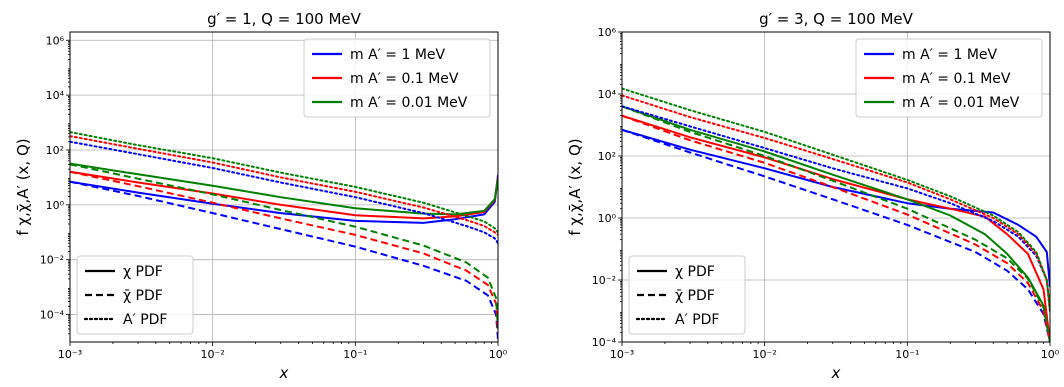 Image resolution: width=1064 pixels, height=387 pixels. I want to click on chart-title: g′ = 3, Q = 100 MeV, so click(836, 19).